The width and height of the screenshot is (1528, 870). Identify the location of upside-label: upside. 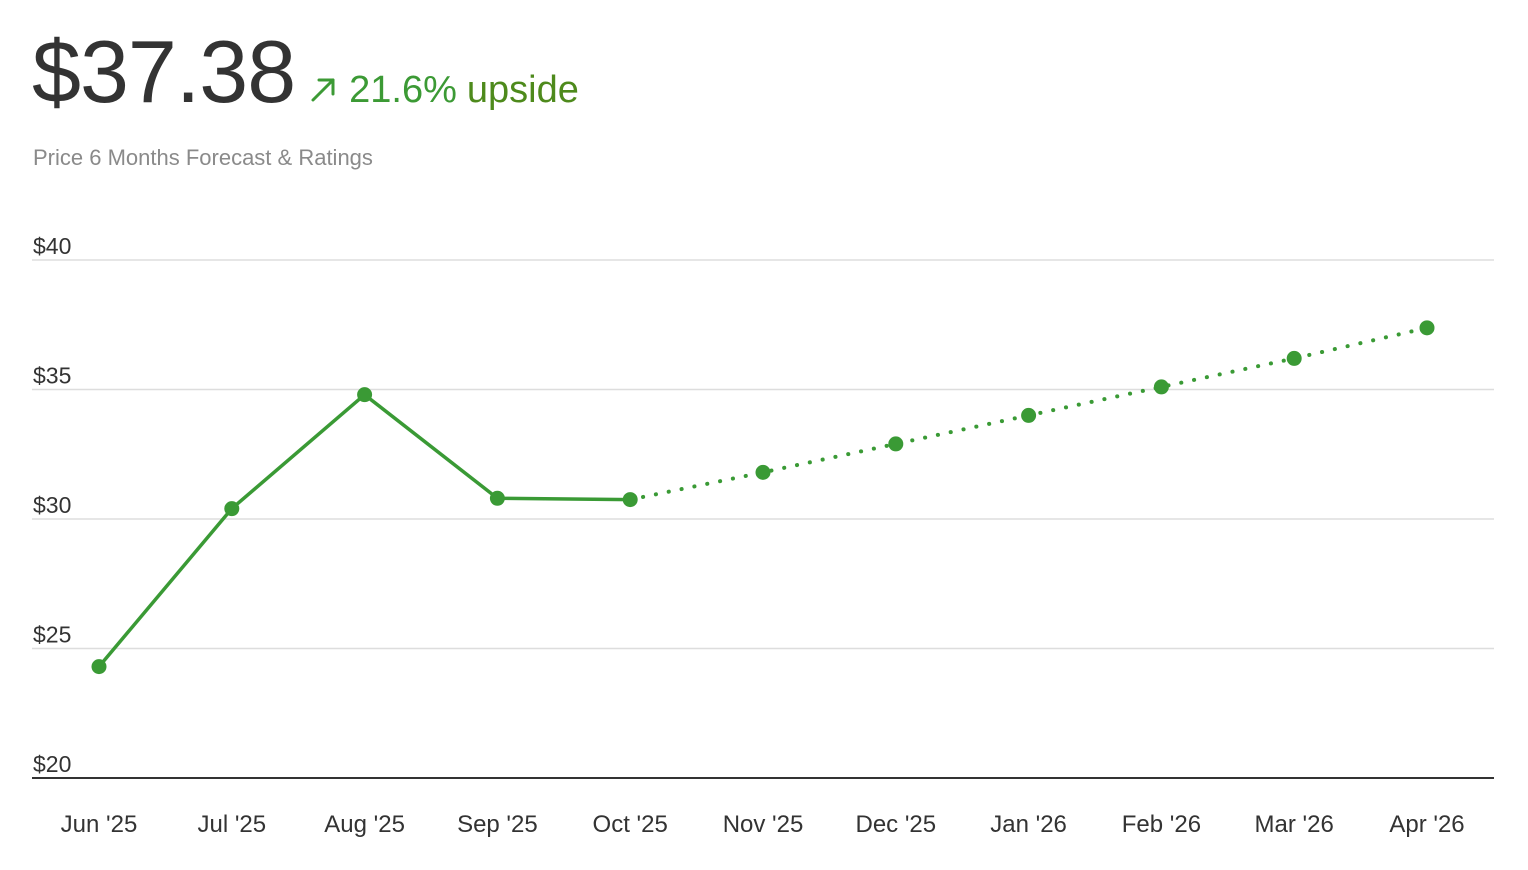
(522, 90).